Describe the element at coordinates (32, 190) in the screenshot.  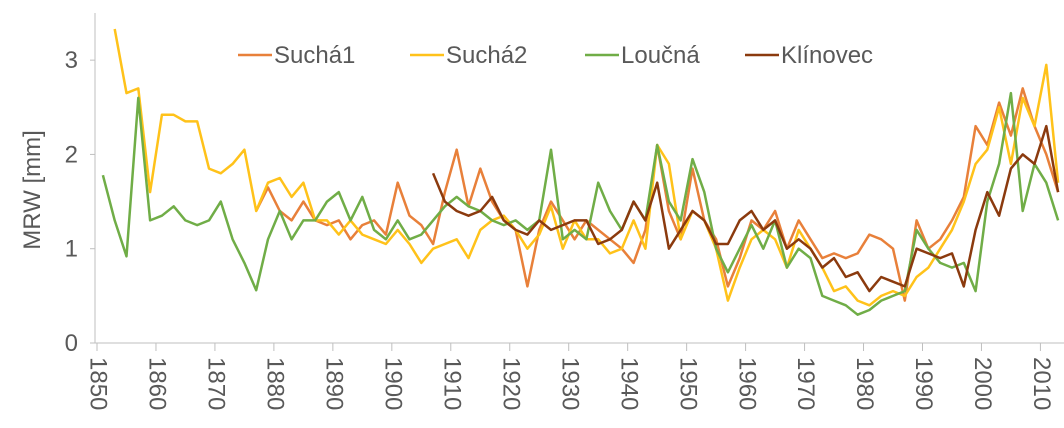
I see `y-axis-label: MRW [mm]` at that location.